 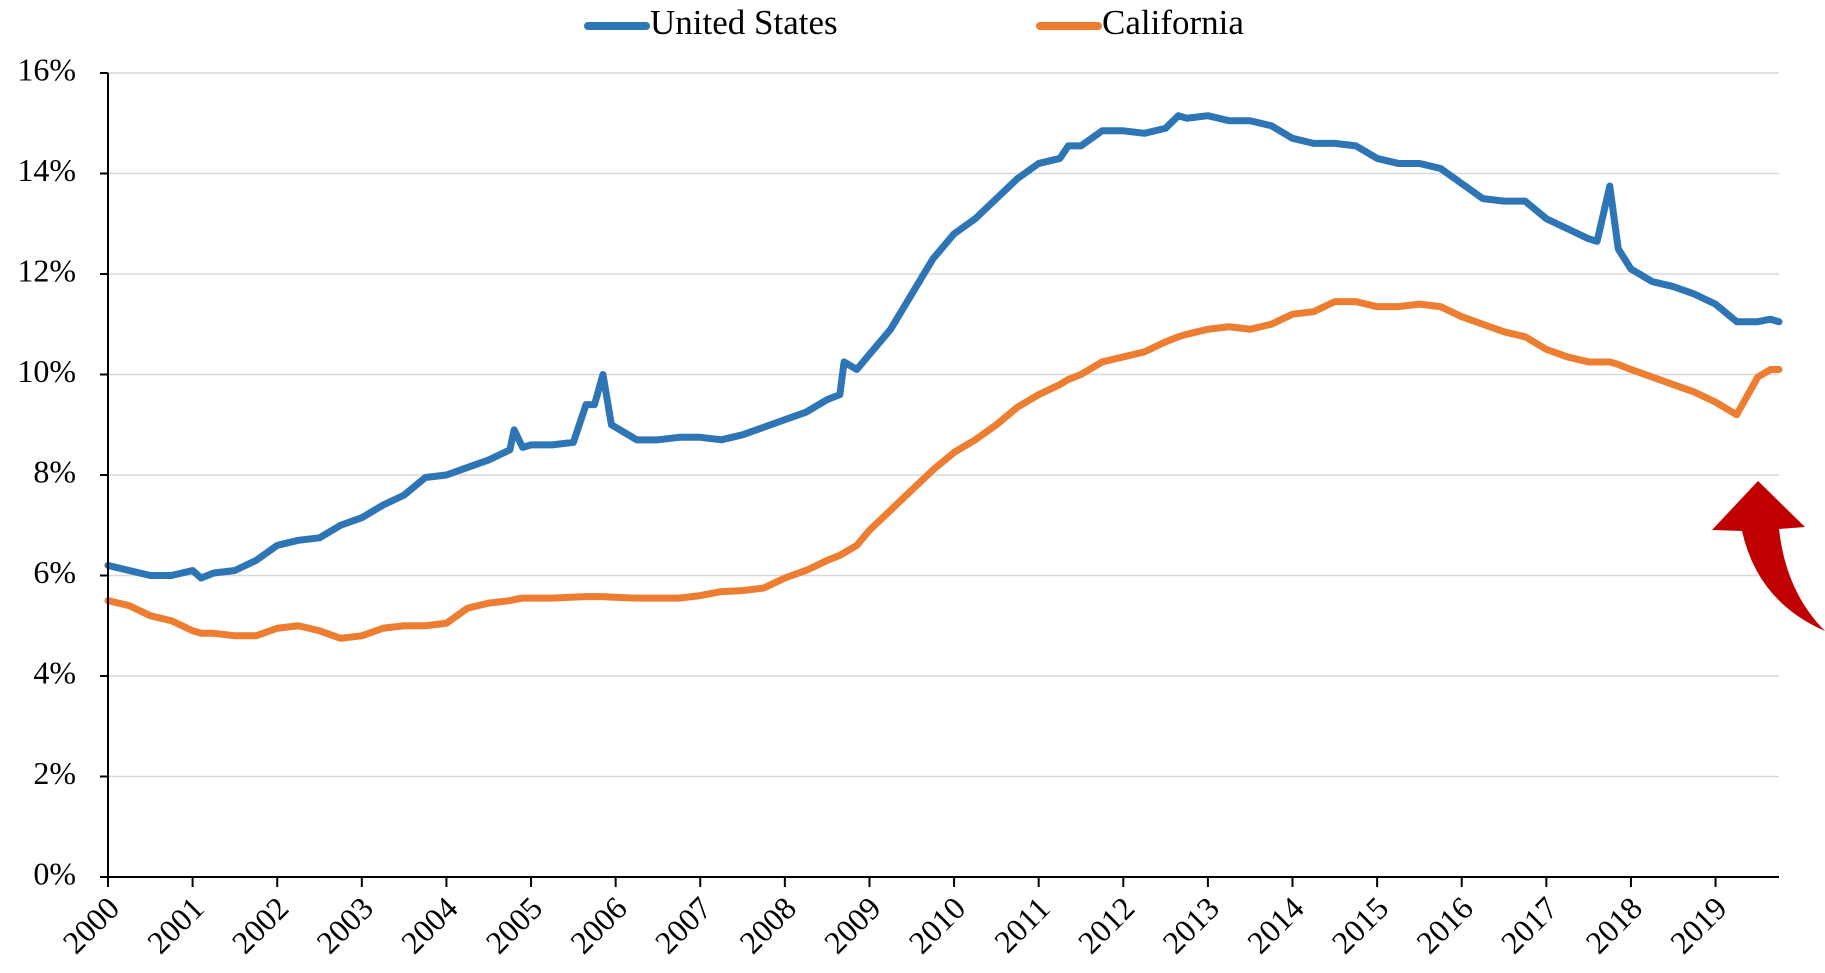 I want to click on x-tick-label: 2017, so click(x=1529, y=925).